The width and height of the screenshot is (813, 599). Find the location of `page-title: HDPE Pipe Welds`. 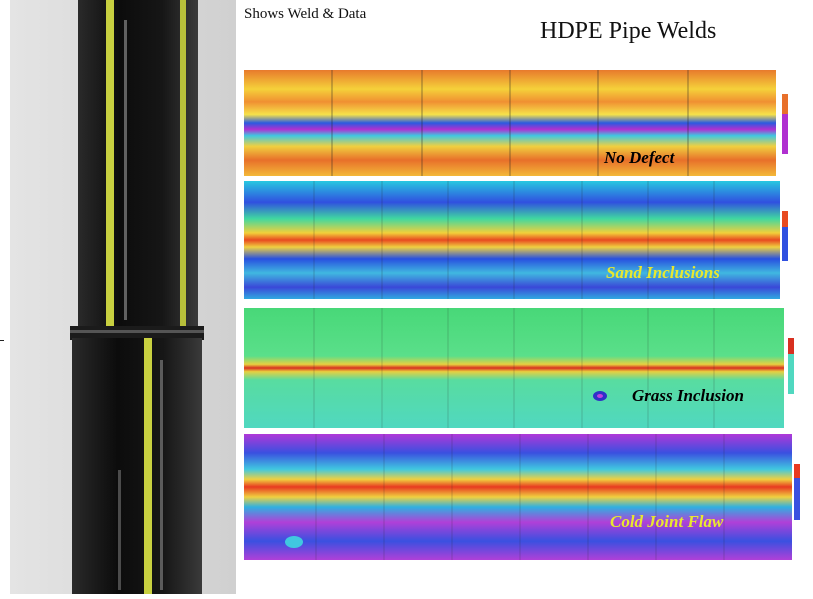

page-title: HDPE Pipe Welds is located at coordinates (628, 31).